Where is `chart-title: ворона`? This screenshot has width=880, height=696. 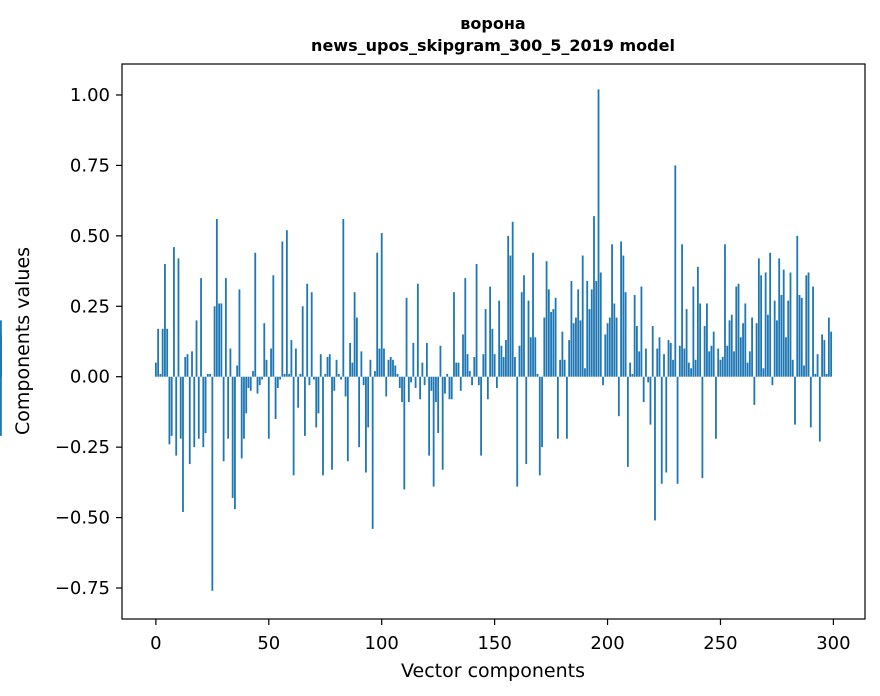
chart-title: ворона is located at coordinates (492, 23).